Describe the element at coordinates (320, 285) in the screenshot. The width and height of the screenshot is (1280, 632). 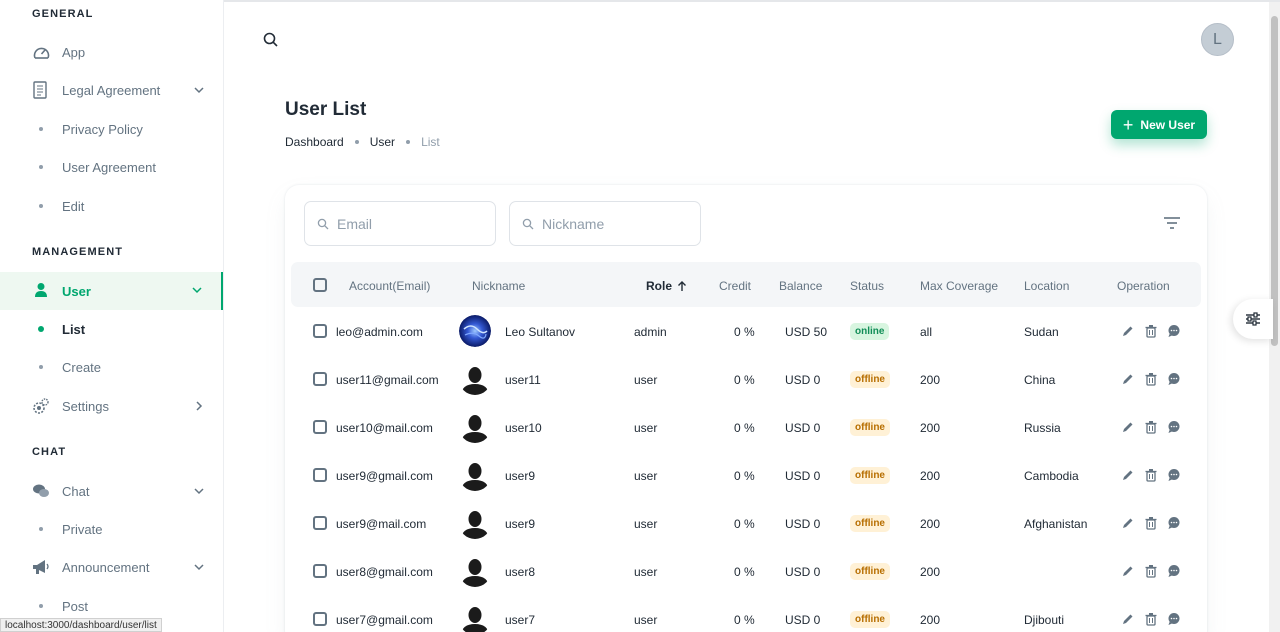
I see `select-all-checkbox` at that location.